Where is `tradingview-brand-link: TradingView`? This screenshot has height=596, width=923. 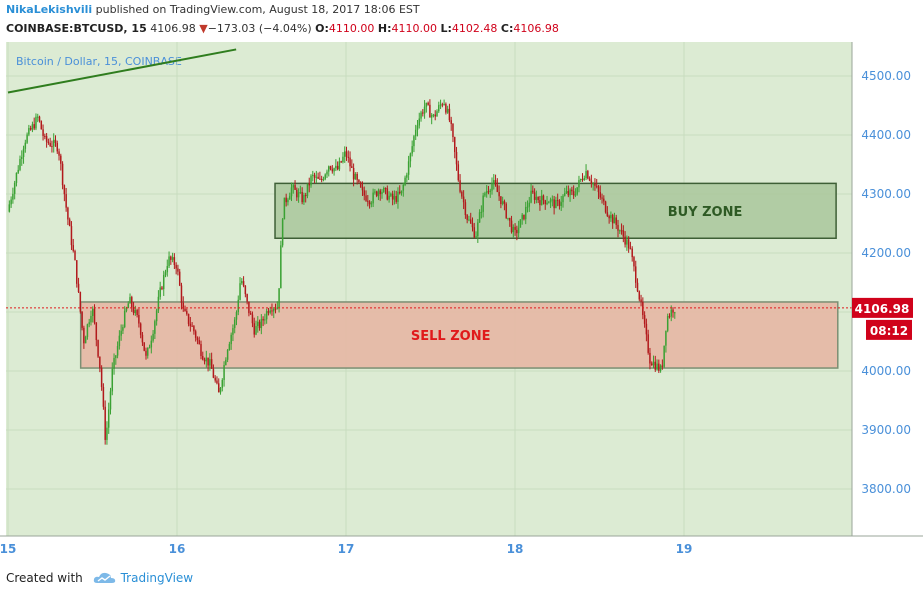 tradingview-brand-link: TradingView is located at coordinates (157, 578).